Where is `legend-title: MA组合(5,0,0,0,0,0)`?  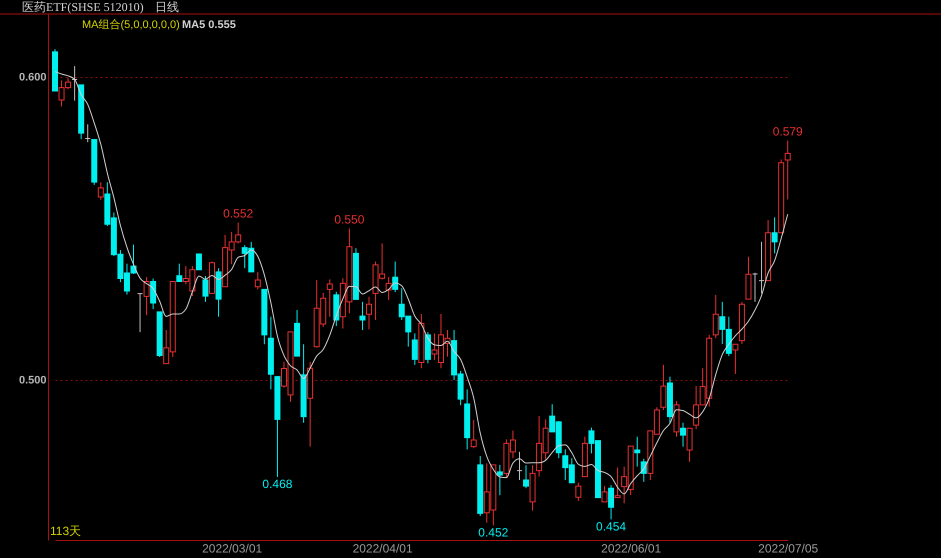 legend-title: MA组合(5,0,0,0,0,0) is located at coordinates (131, 24).